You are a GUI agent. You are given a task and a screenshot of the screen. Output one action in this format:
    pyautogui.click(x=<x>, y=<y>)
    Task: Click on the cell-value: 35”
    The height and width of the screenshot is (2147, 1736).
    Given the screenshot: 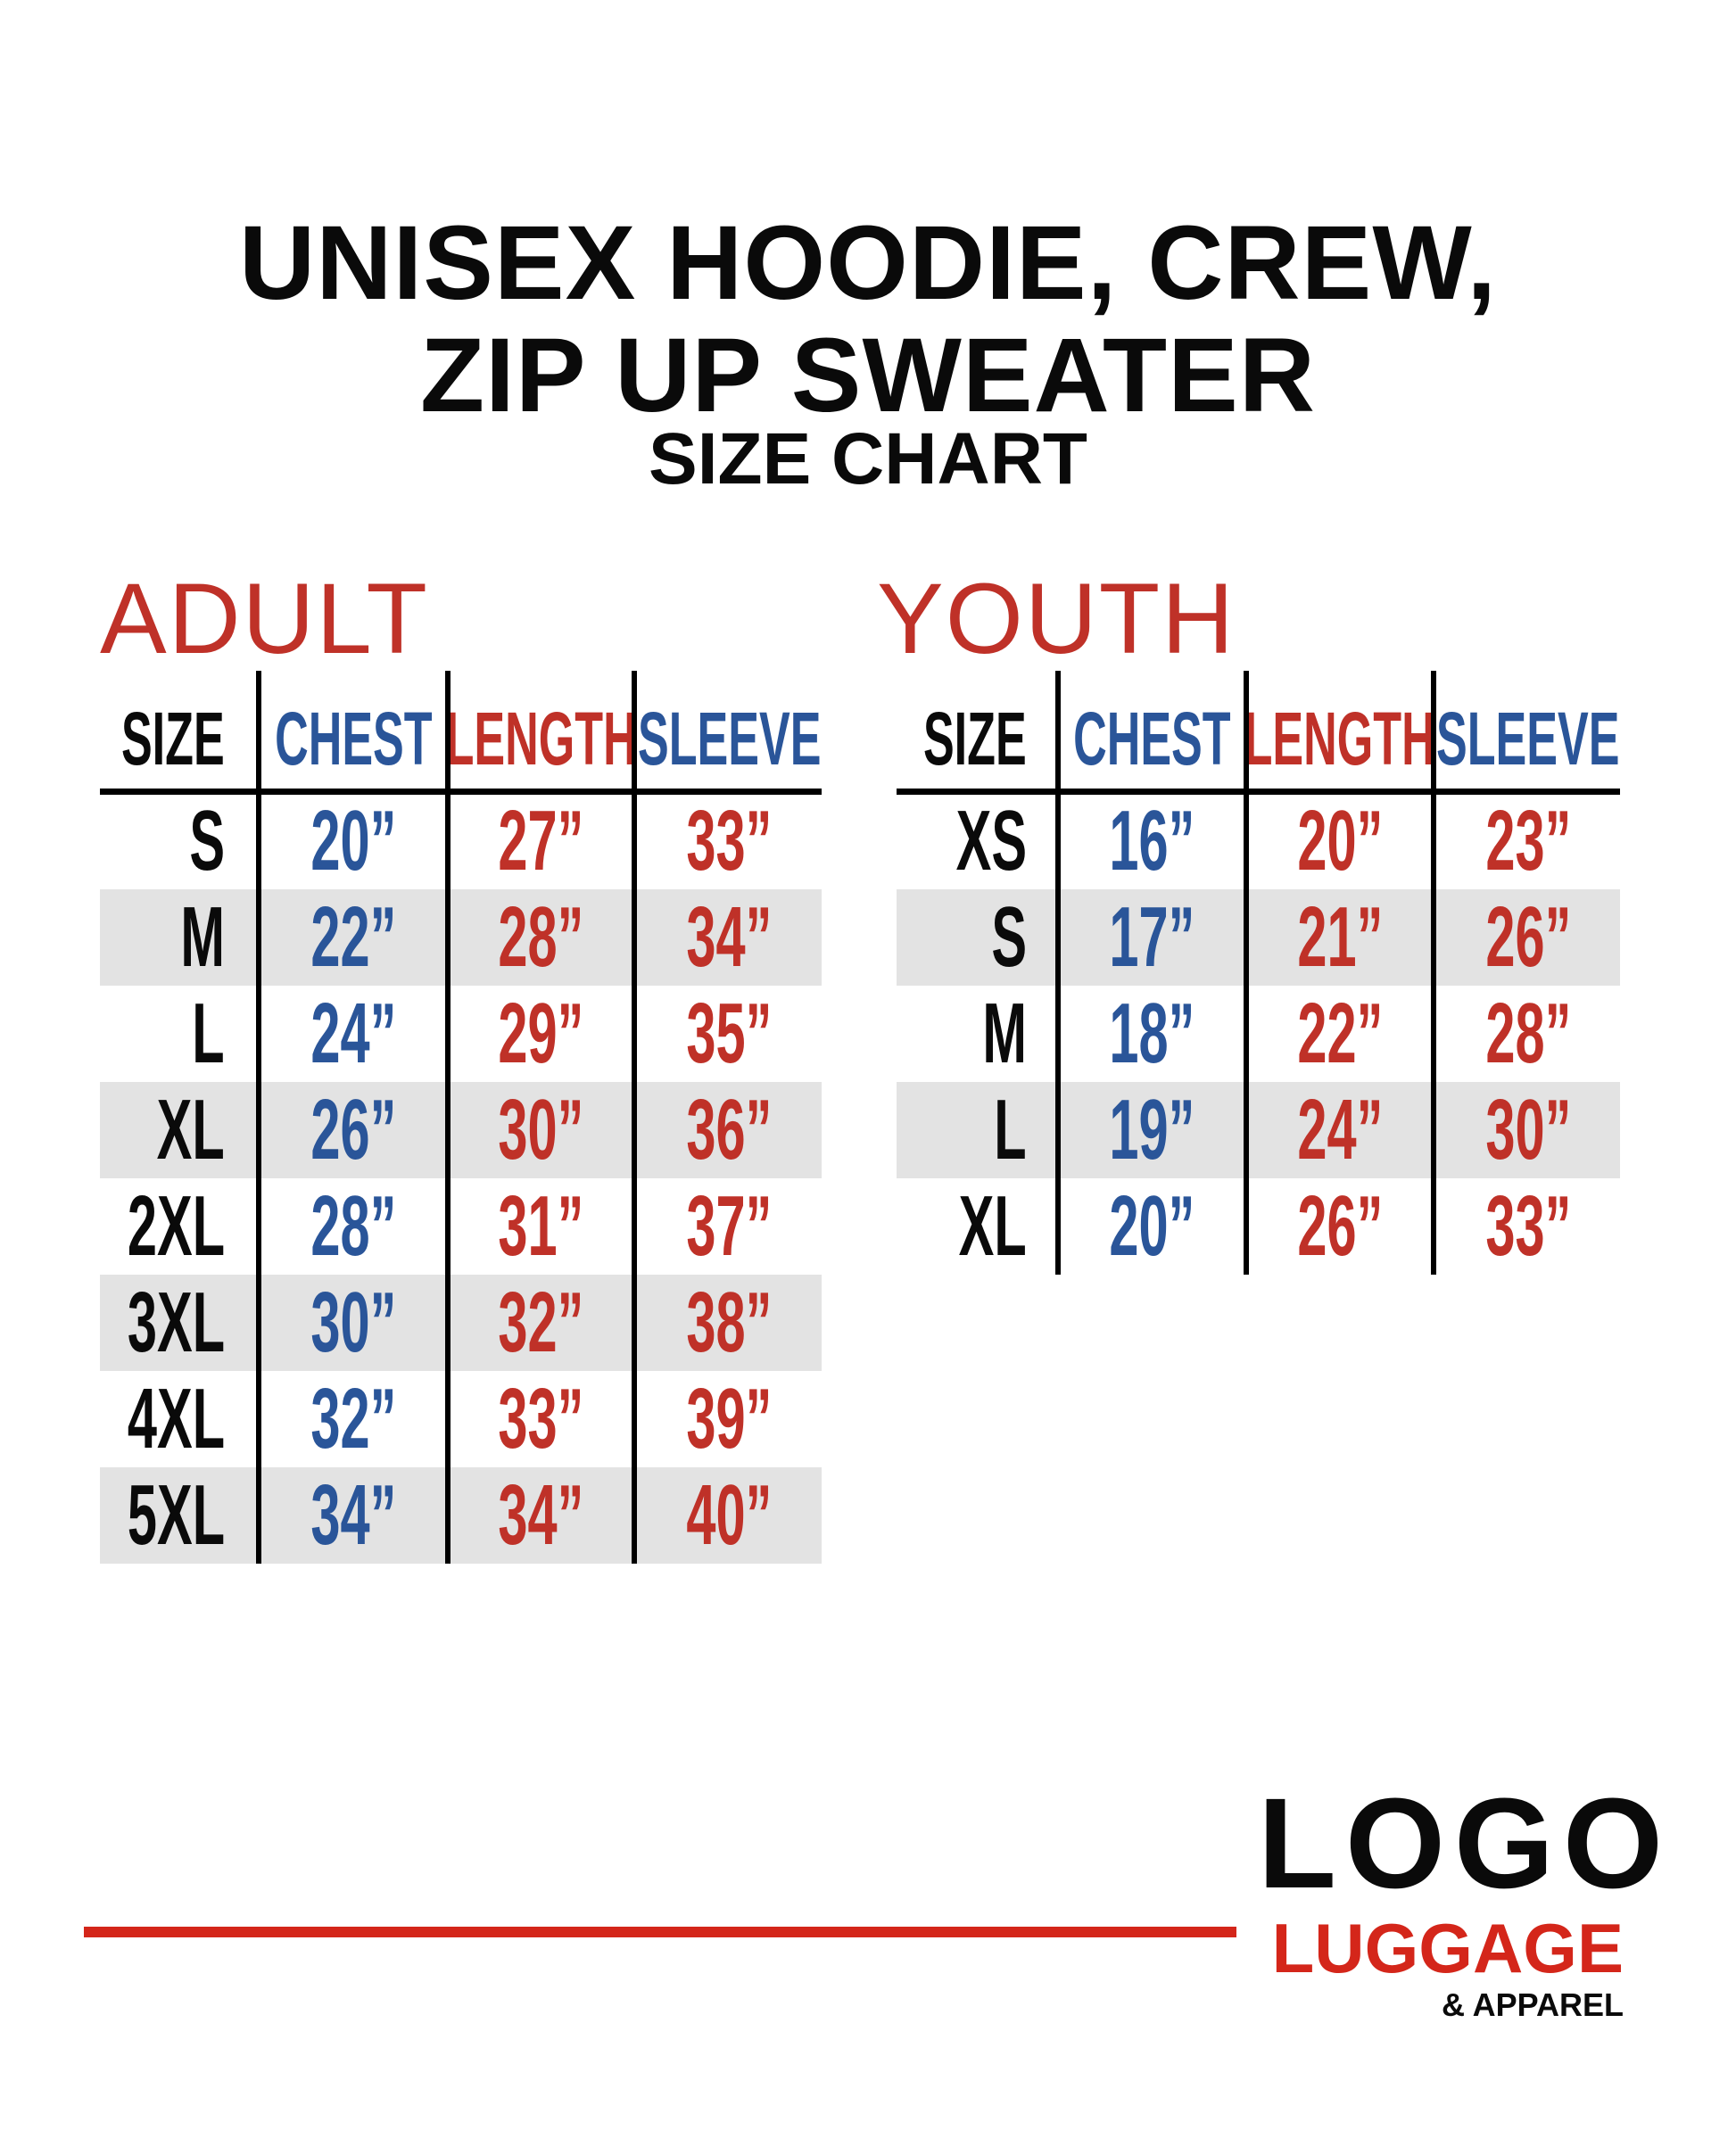 What is the action you would take?
    pyautogui.click(x=729, y=1033)
    